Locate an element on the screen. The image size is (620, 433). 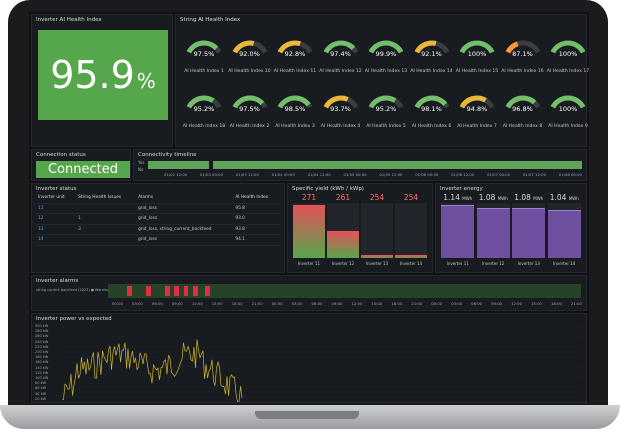
string-health-title: String AI Health Index is located at coordinates (210, 20).